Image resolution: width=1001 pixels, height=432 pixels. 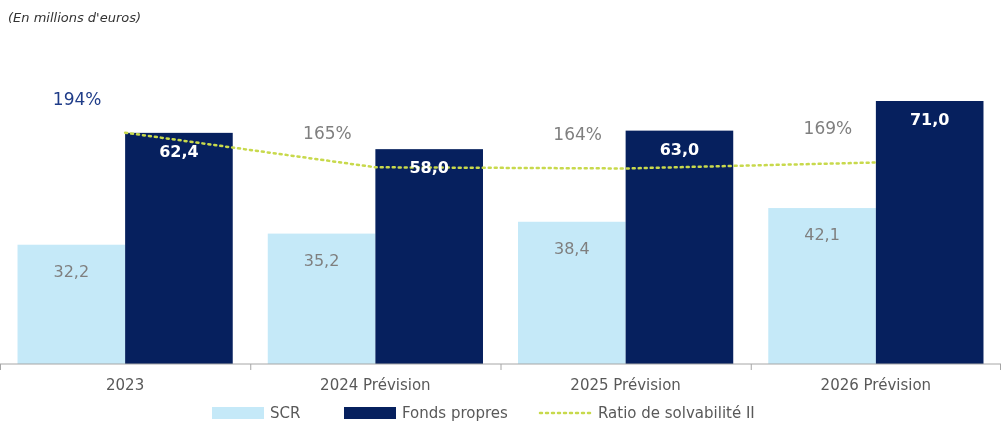 I want to click on data-label: 38,4, so click(x=572, y=248).